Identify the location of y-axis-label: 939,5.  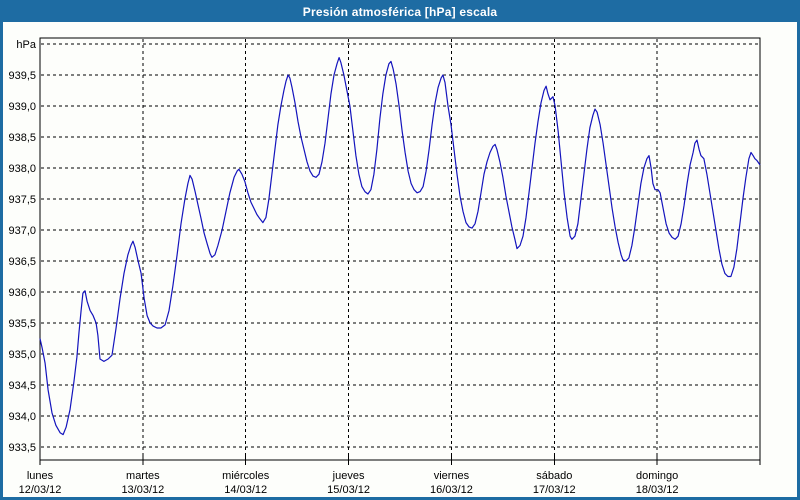
(22, 76).